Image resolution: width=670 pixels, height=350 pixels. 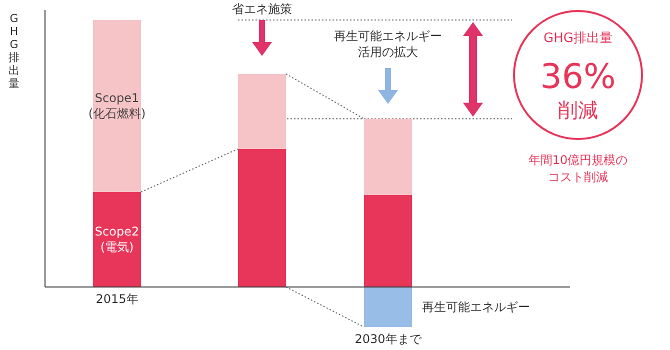 I want to click on annotation: 年間10億円規模の, so click(x=578, y=160).